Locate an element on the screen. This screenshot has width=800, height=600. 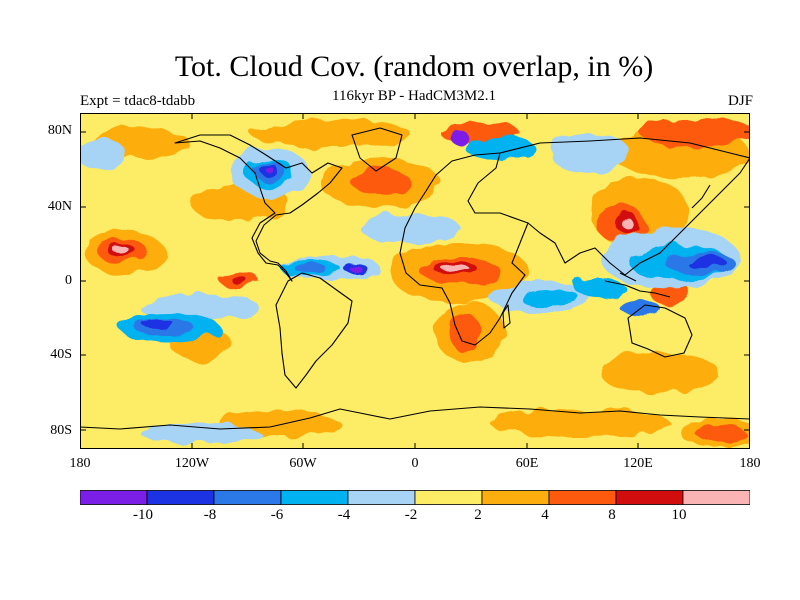
experiment-label: Expt = tdac8-tdabb is located at coordinates (138, 101).